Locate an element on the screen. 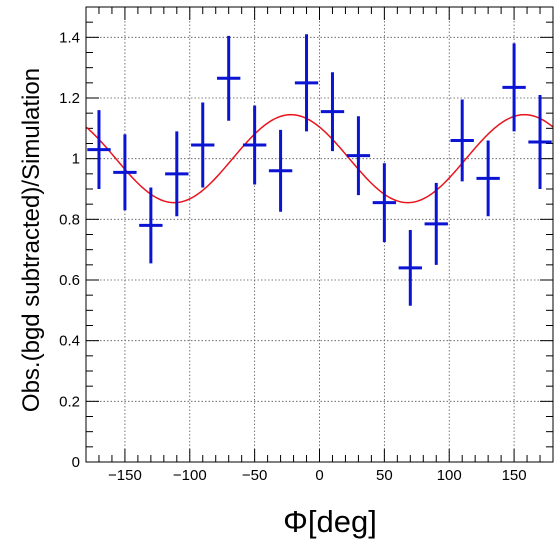 This screenshot has width=554, height=543. y-tick-label: 0 is located at coordinates (76, 462).